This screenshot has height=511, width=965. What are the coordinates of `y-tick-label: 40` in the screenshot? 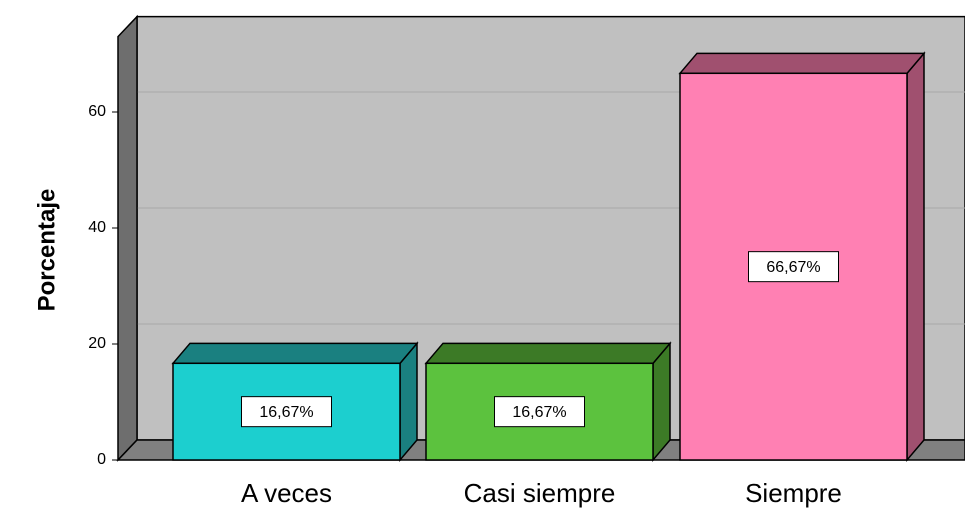 It's located at (97, 227).